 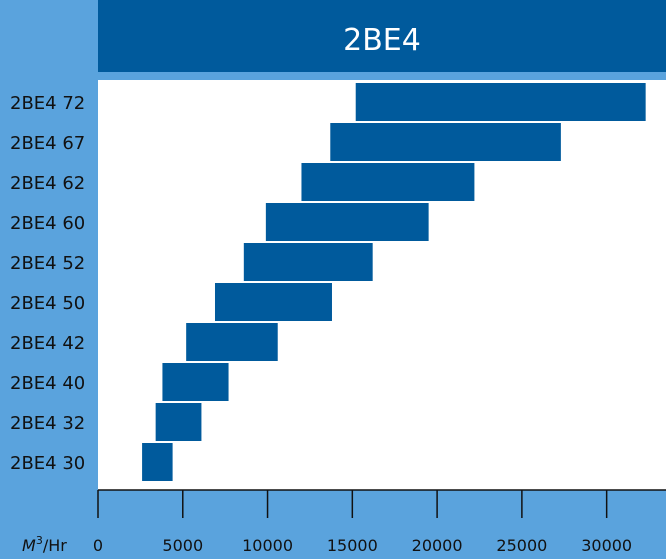 What do you see at coordinates (47, 183) in the screenshot?
I see `category-label: 2BE4 62` at bounding box center [47, 183].